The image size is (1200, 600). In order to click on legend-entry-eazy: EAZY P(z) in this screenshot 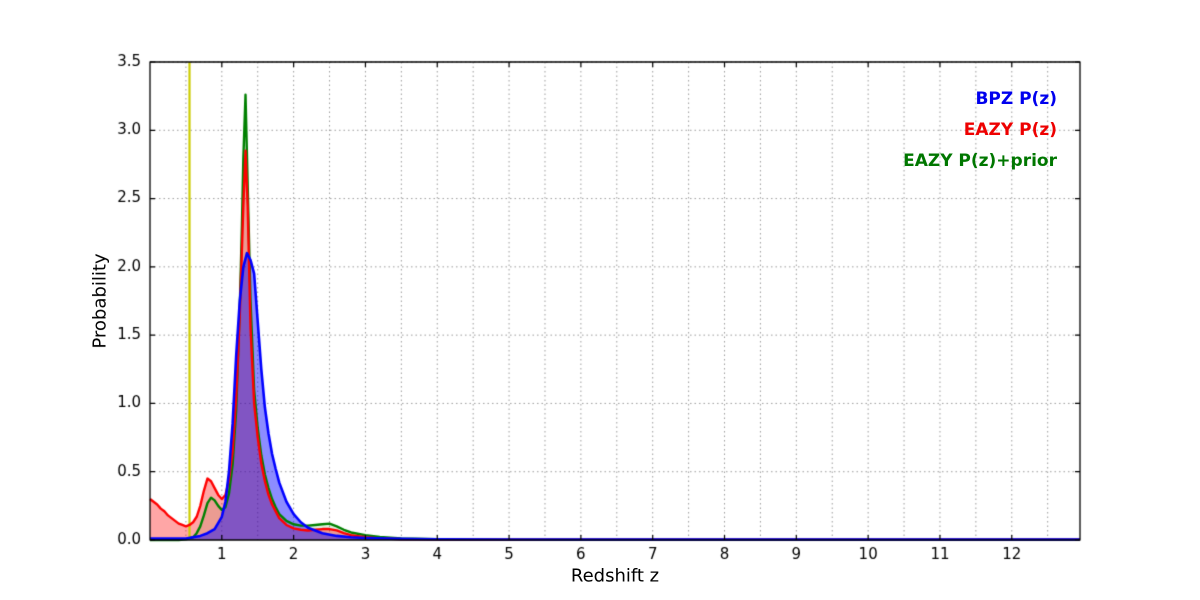, I will do `click(1010, 130)`.